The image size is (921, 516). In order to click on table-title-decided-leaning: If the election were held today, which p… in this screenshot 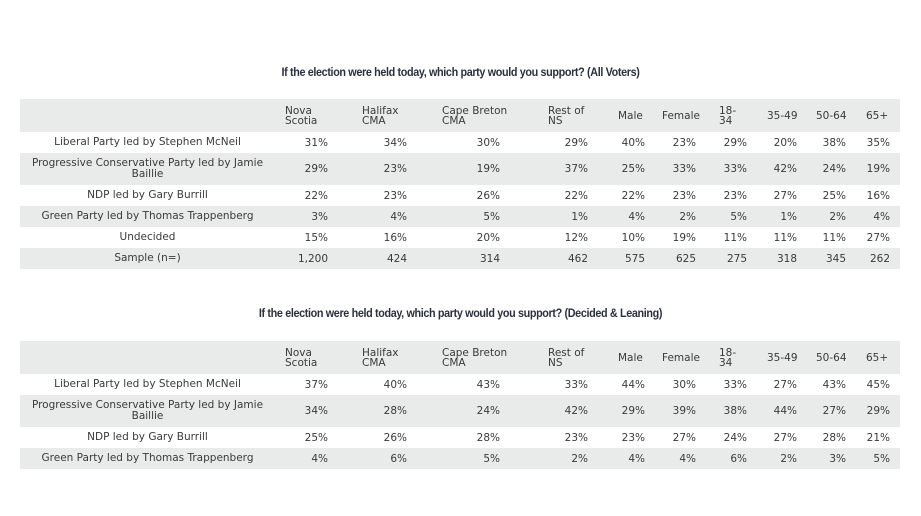, I will do `click(460, 313)`.